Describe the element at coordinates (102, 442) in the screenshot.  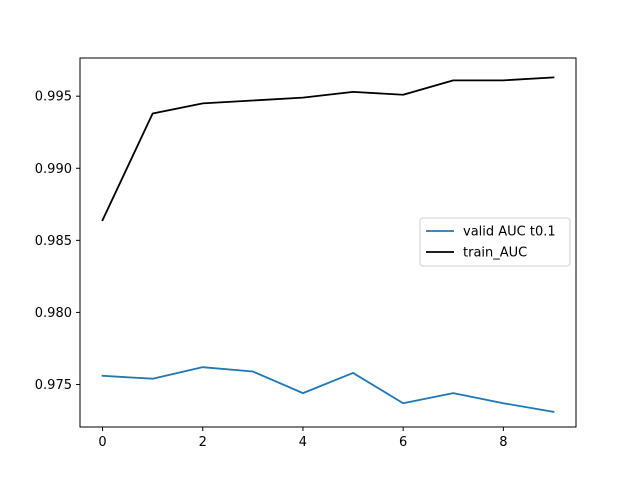
I see `x-tick-label: 0` at that location.